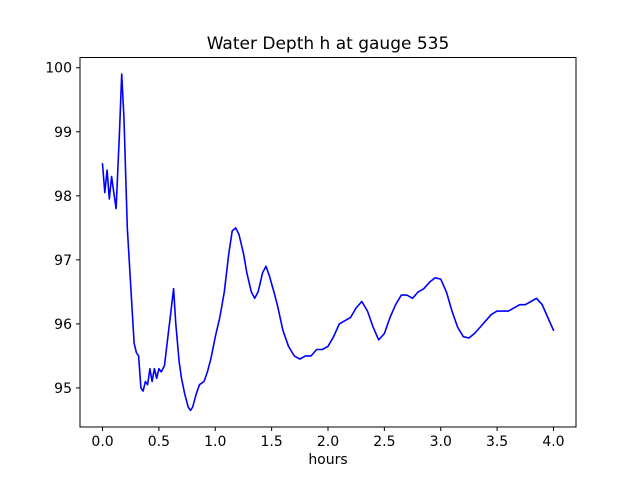  I want to click on y-tick-label: 100, so click(58, 69).